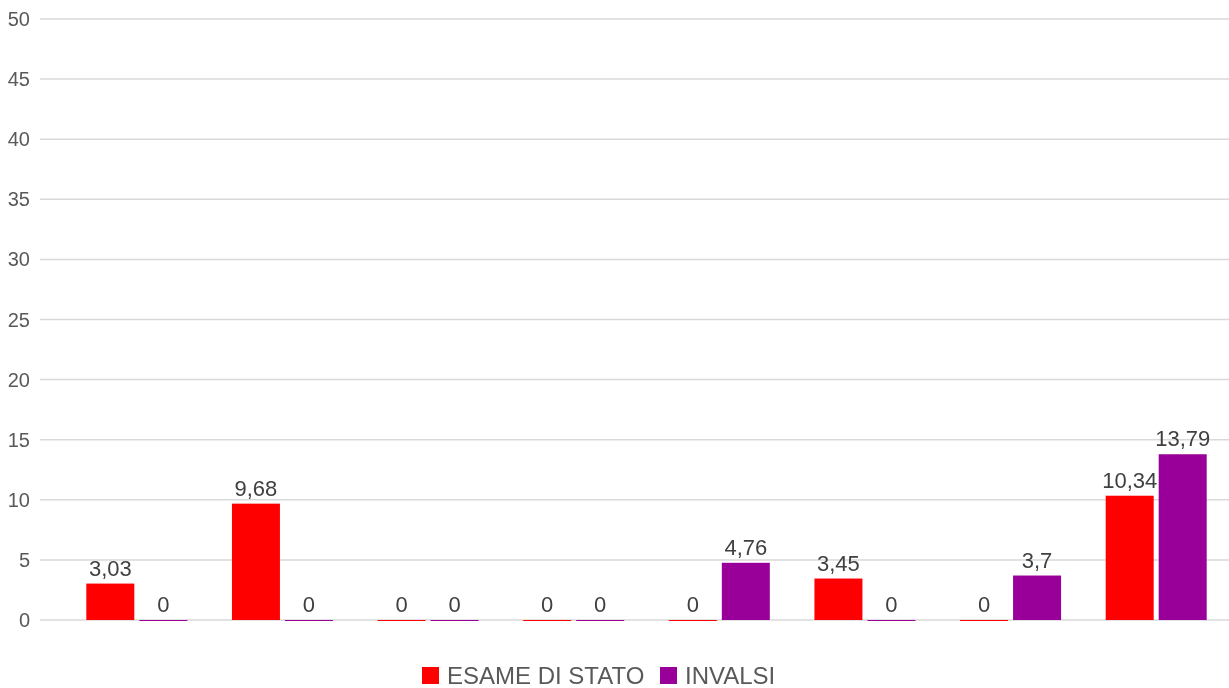 Image resolution: width=1229 pixels, height=688 pixels. I want to click on legend-label: ESAME DI STATO, so click(546, 675).